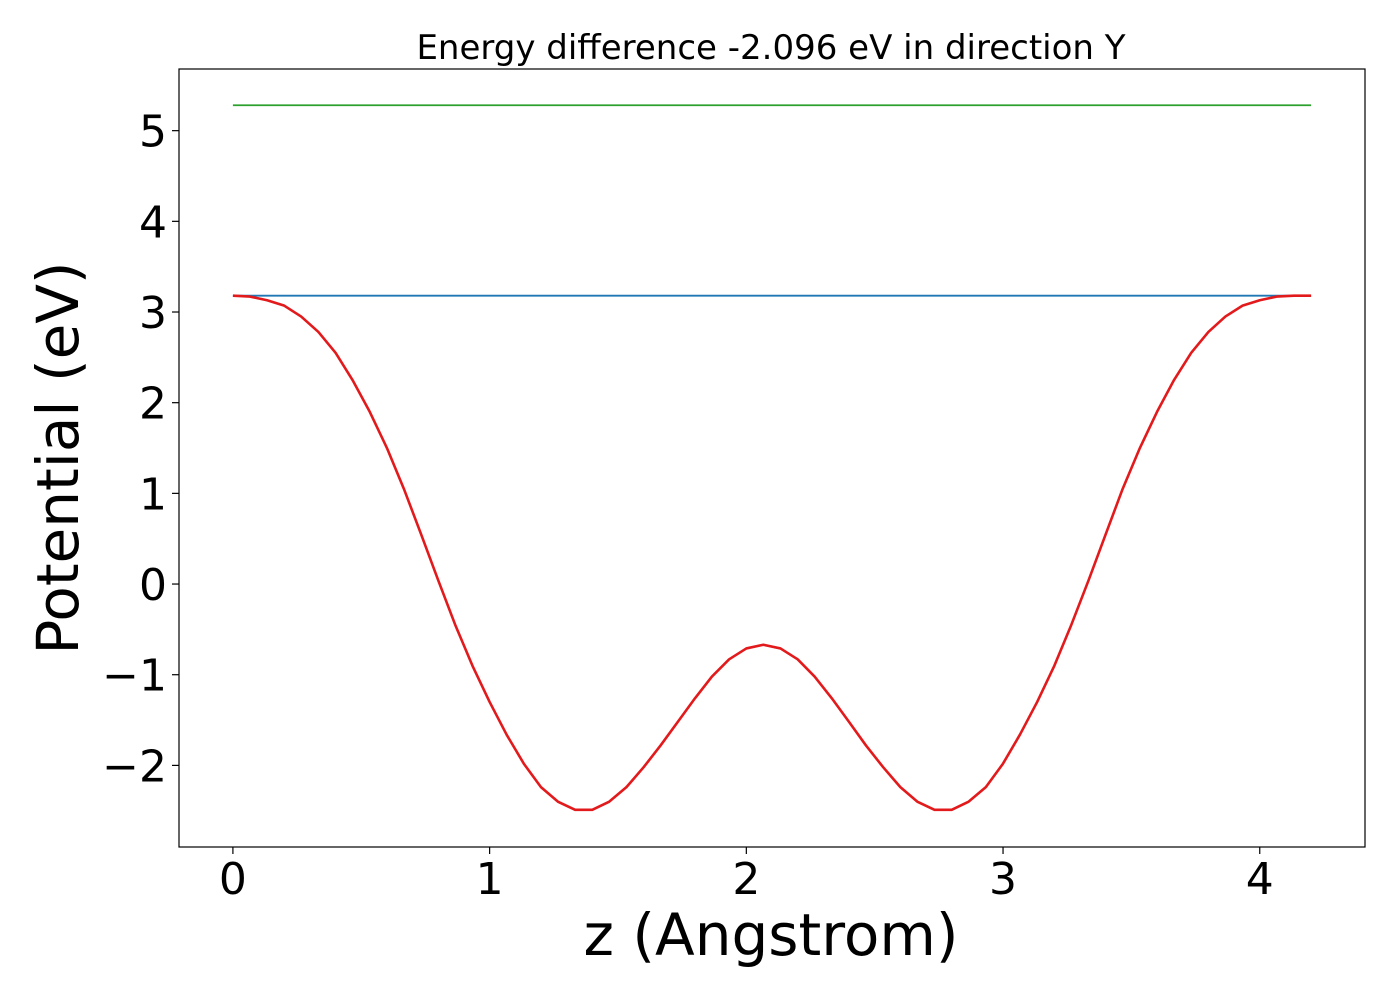  What do you see at coordinates (746, 879) in the screenshot?
I see `x-tick-label: 2` at bounding box center [746, 879].